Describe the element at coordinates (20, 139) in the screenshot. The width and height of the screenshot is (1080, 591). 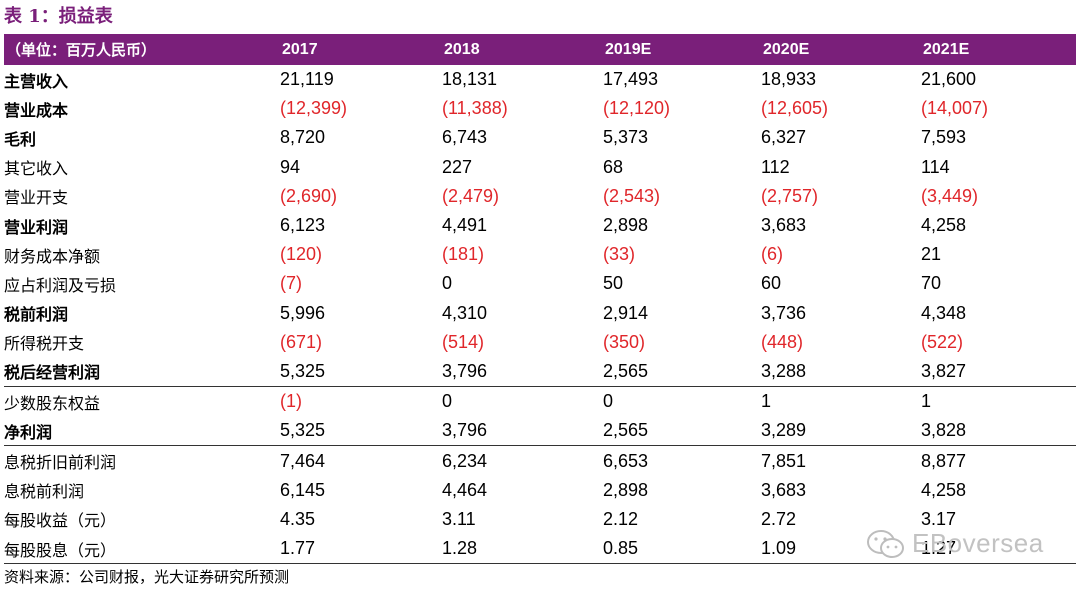
I see `row-label: 毛利` at that location.